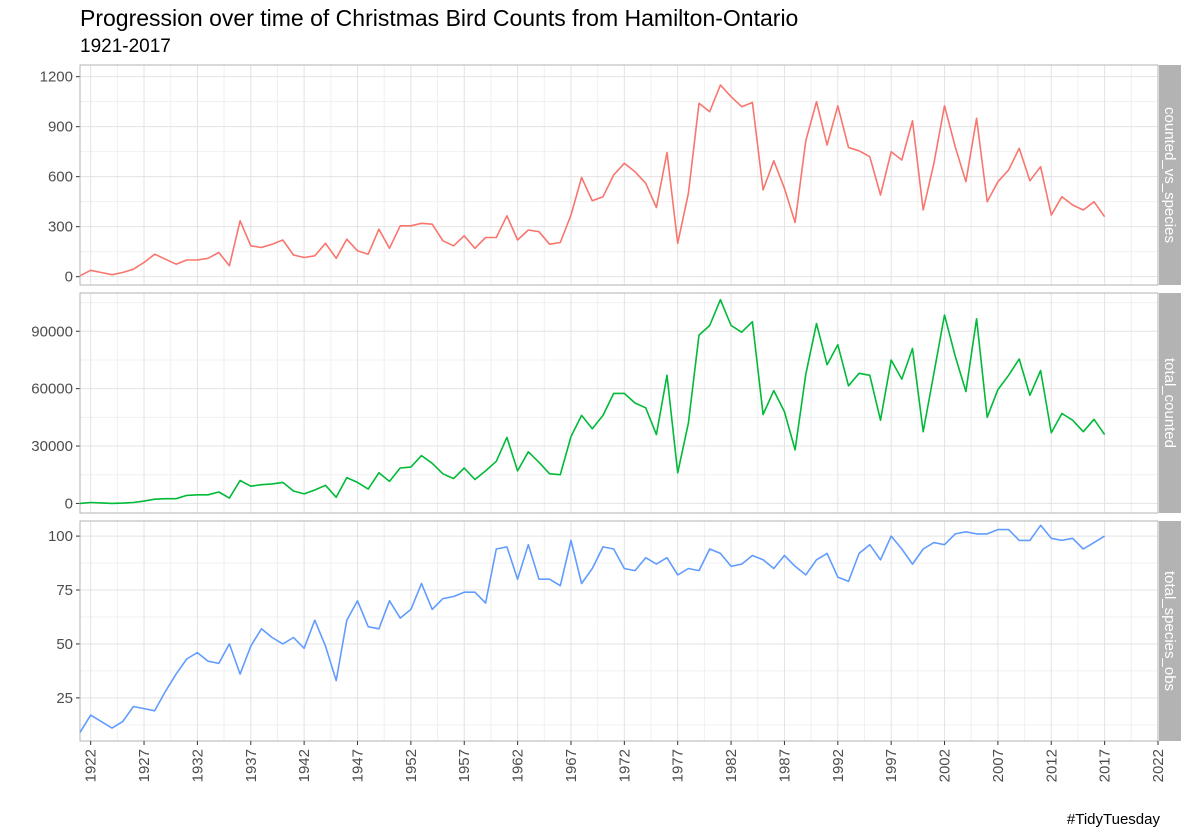  I want to click on x-tick-label: 1937, so click(251, 765).